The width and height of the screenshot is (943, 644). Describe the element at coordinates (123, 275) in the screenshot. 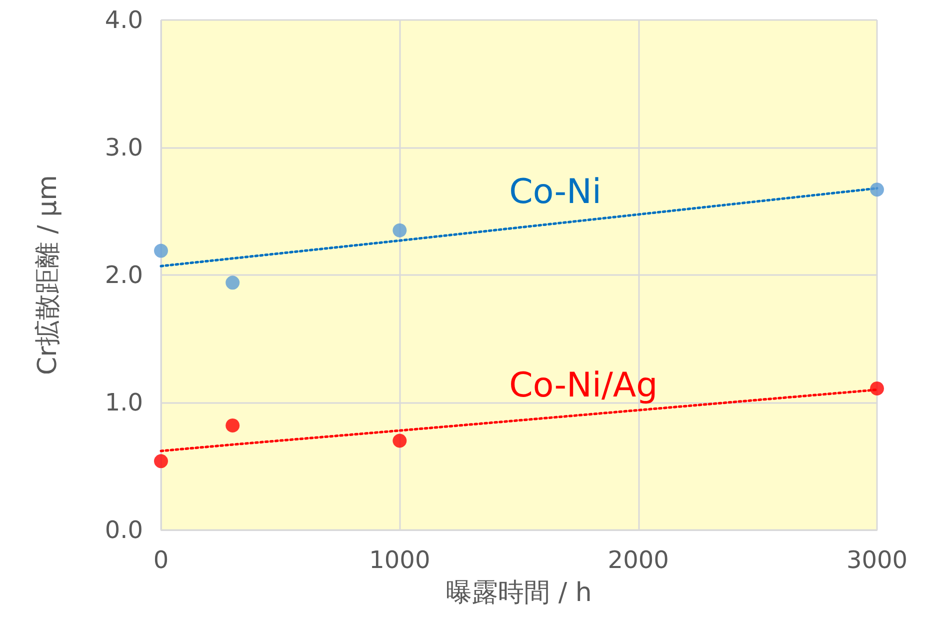

I see `y-tick-label: 2.0` at that location.